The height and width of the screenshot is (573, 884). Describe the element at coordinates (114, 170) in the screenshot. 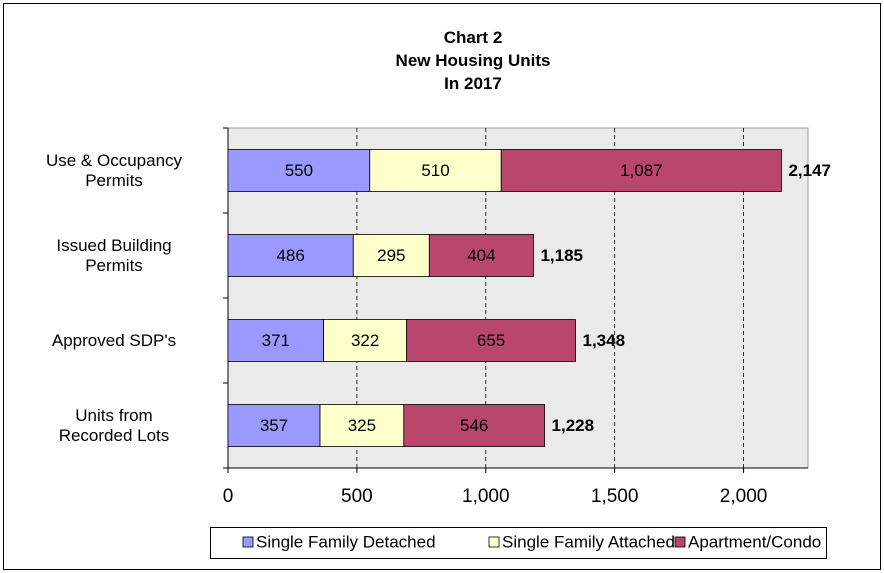

I see `y-tick-label: Use & Occupancy Permits` at that location.